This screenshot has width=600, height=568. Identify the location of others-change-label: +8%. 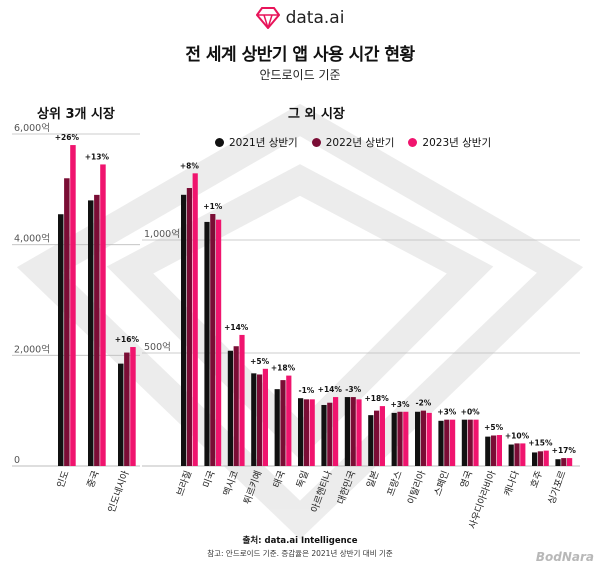
(190, 165).